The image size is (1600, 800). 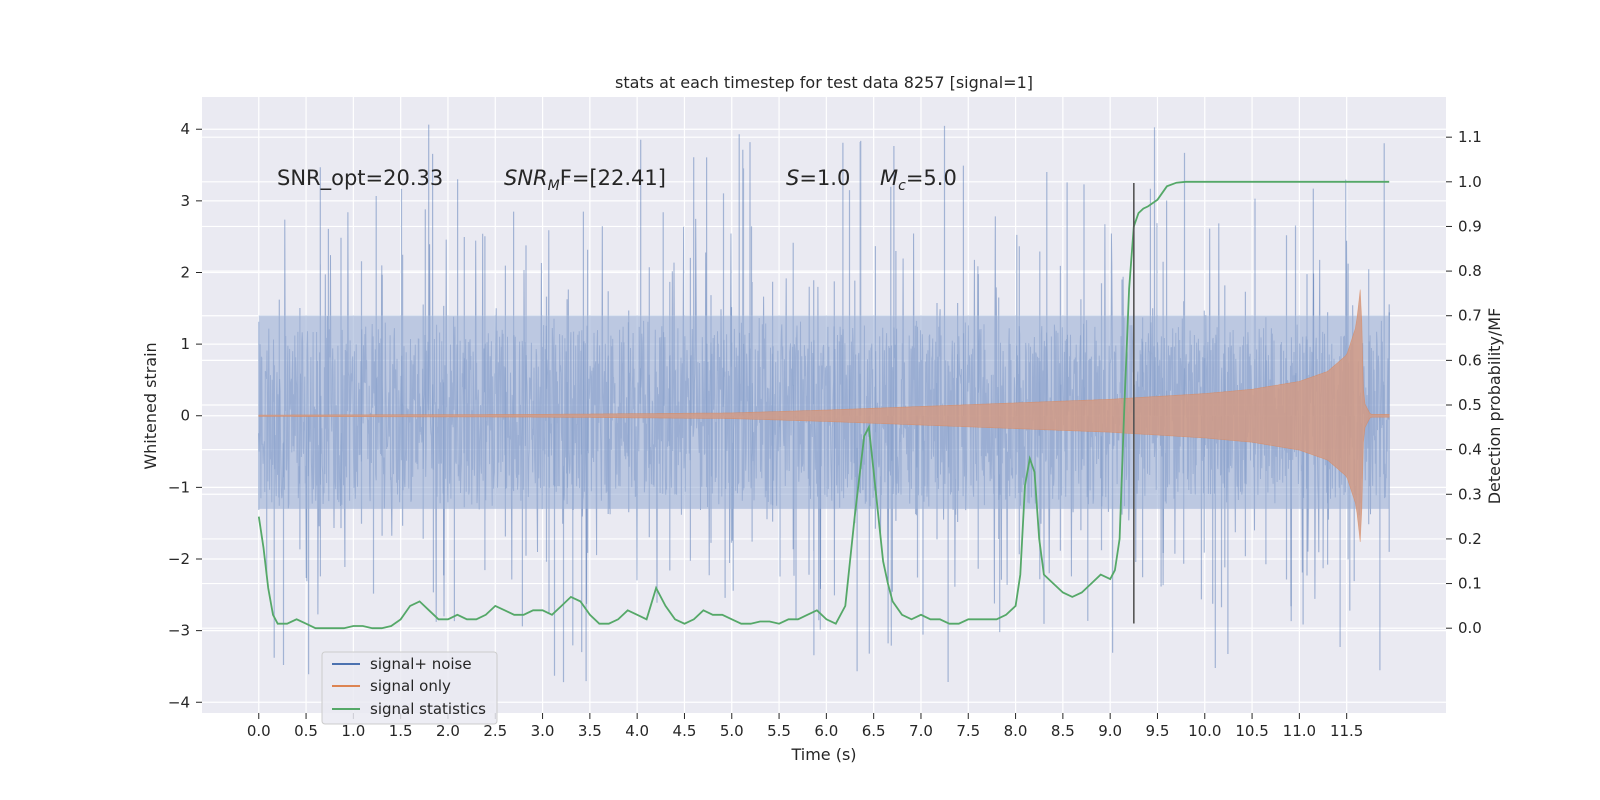 I want to click on x-tick-label: 4.5, so click(x=685, y=731).